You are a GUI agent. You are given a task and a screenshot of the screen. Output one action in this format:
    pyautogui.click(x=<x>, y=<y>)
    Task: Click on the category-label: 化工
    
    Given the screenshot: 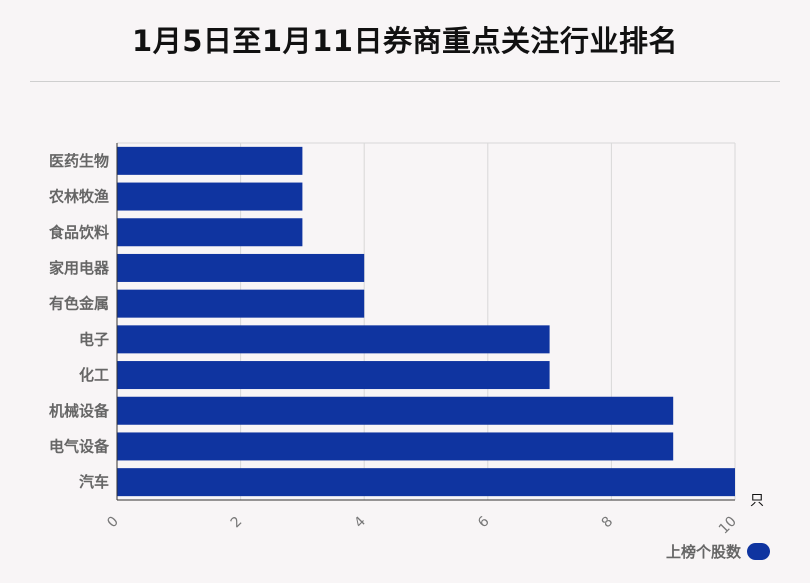 What is the action you would take?
    pyautogui.click(x=94, y=375)
    